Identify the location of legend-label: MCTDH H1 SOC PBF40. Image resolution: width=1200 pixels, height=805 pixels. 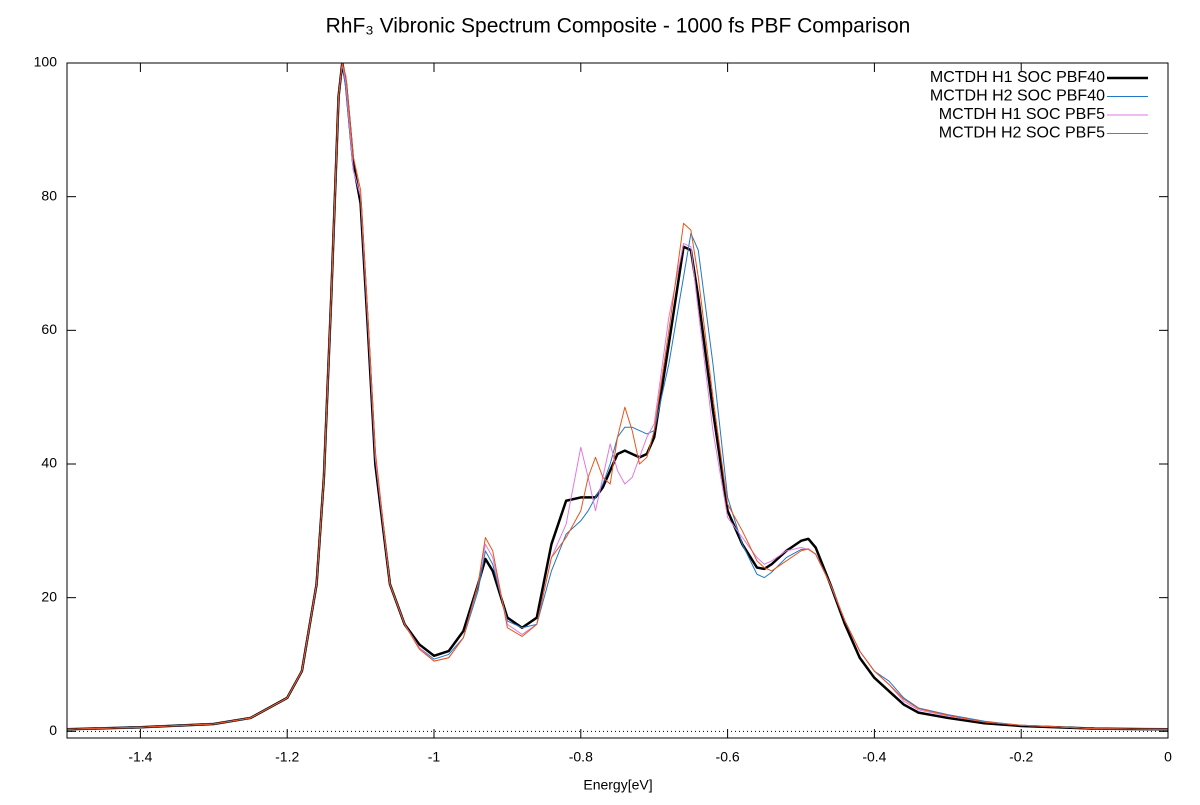
(1017, 77).